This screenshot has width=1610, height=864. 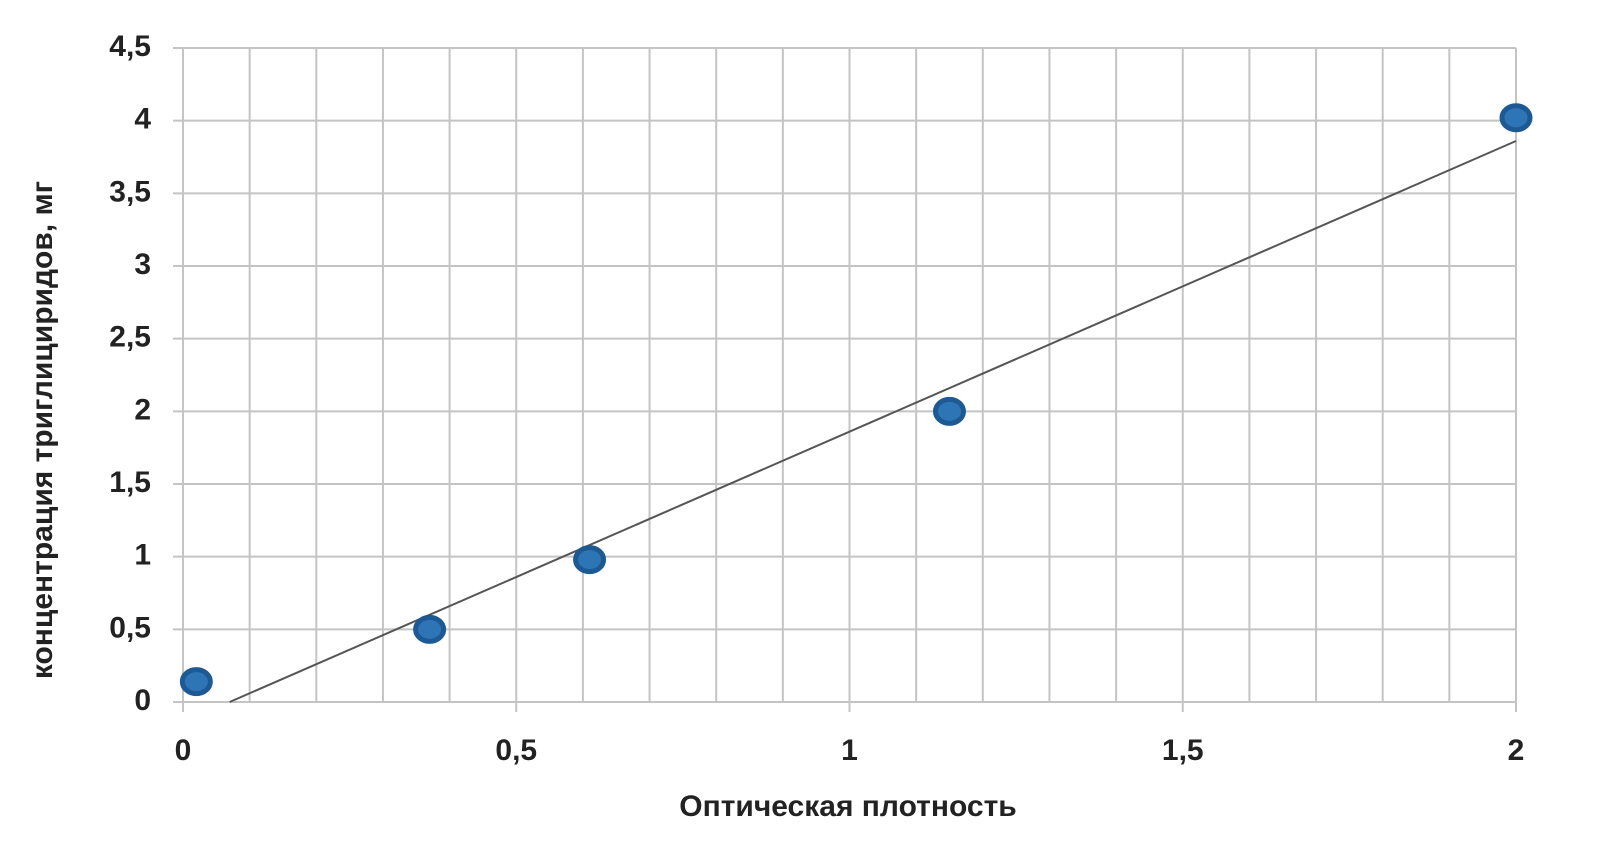 What do you see at coordinates (1183, 750) in the screenshot?
I see `x-tick-label: 1,5` at bounding box center [1183, 750].